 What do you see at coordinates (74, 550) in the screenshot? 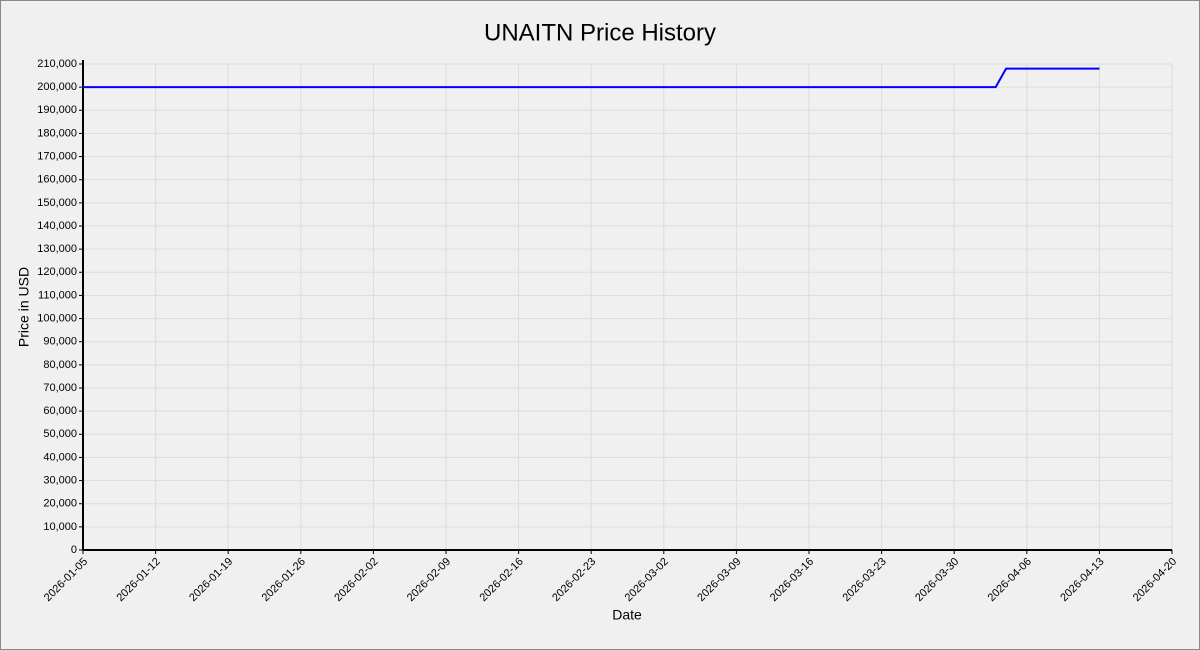
I see `y-tick-label: 0` at bounding box center [74, 550].